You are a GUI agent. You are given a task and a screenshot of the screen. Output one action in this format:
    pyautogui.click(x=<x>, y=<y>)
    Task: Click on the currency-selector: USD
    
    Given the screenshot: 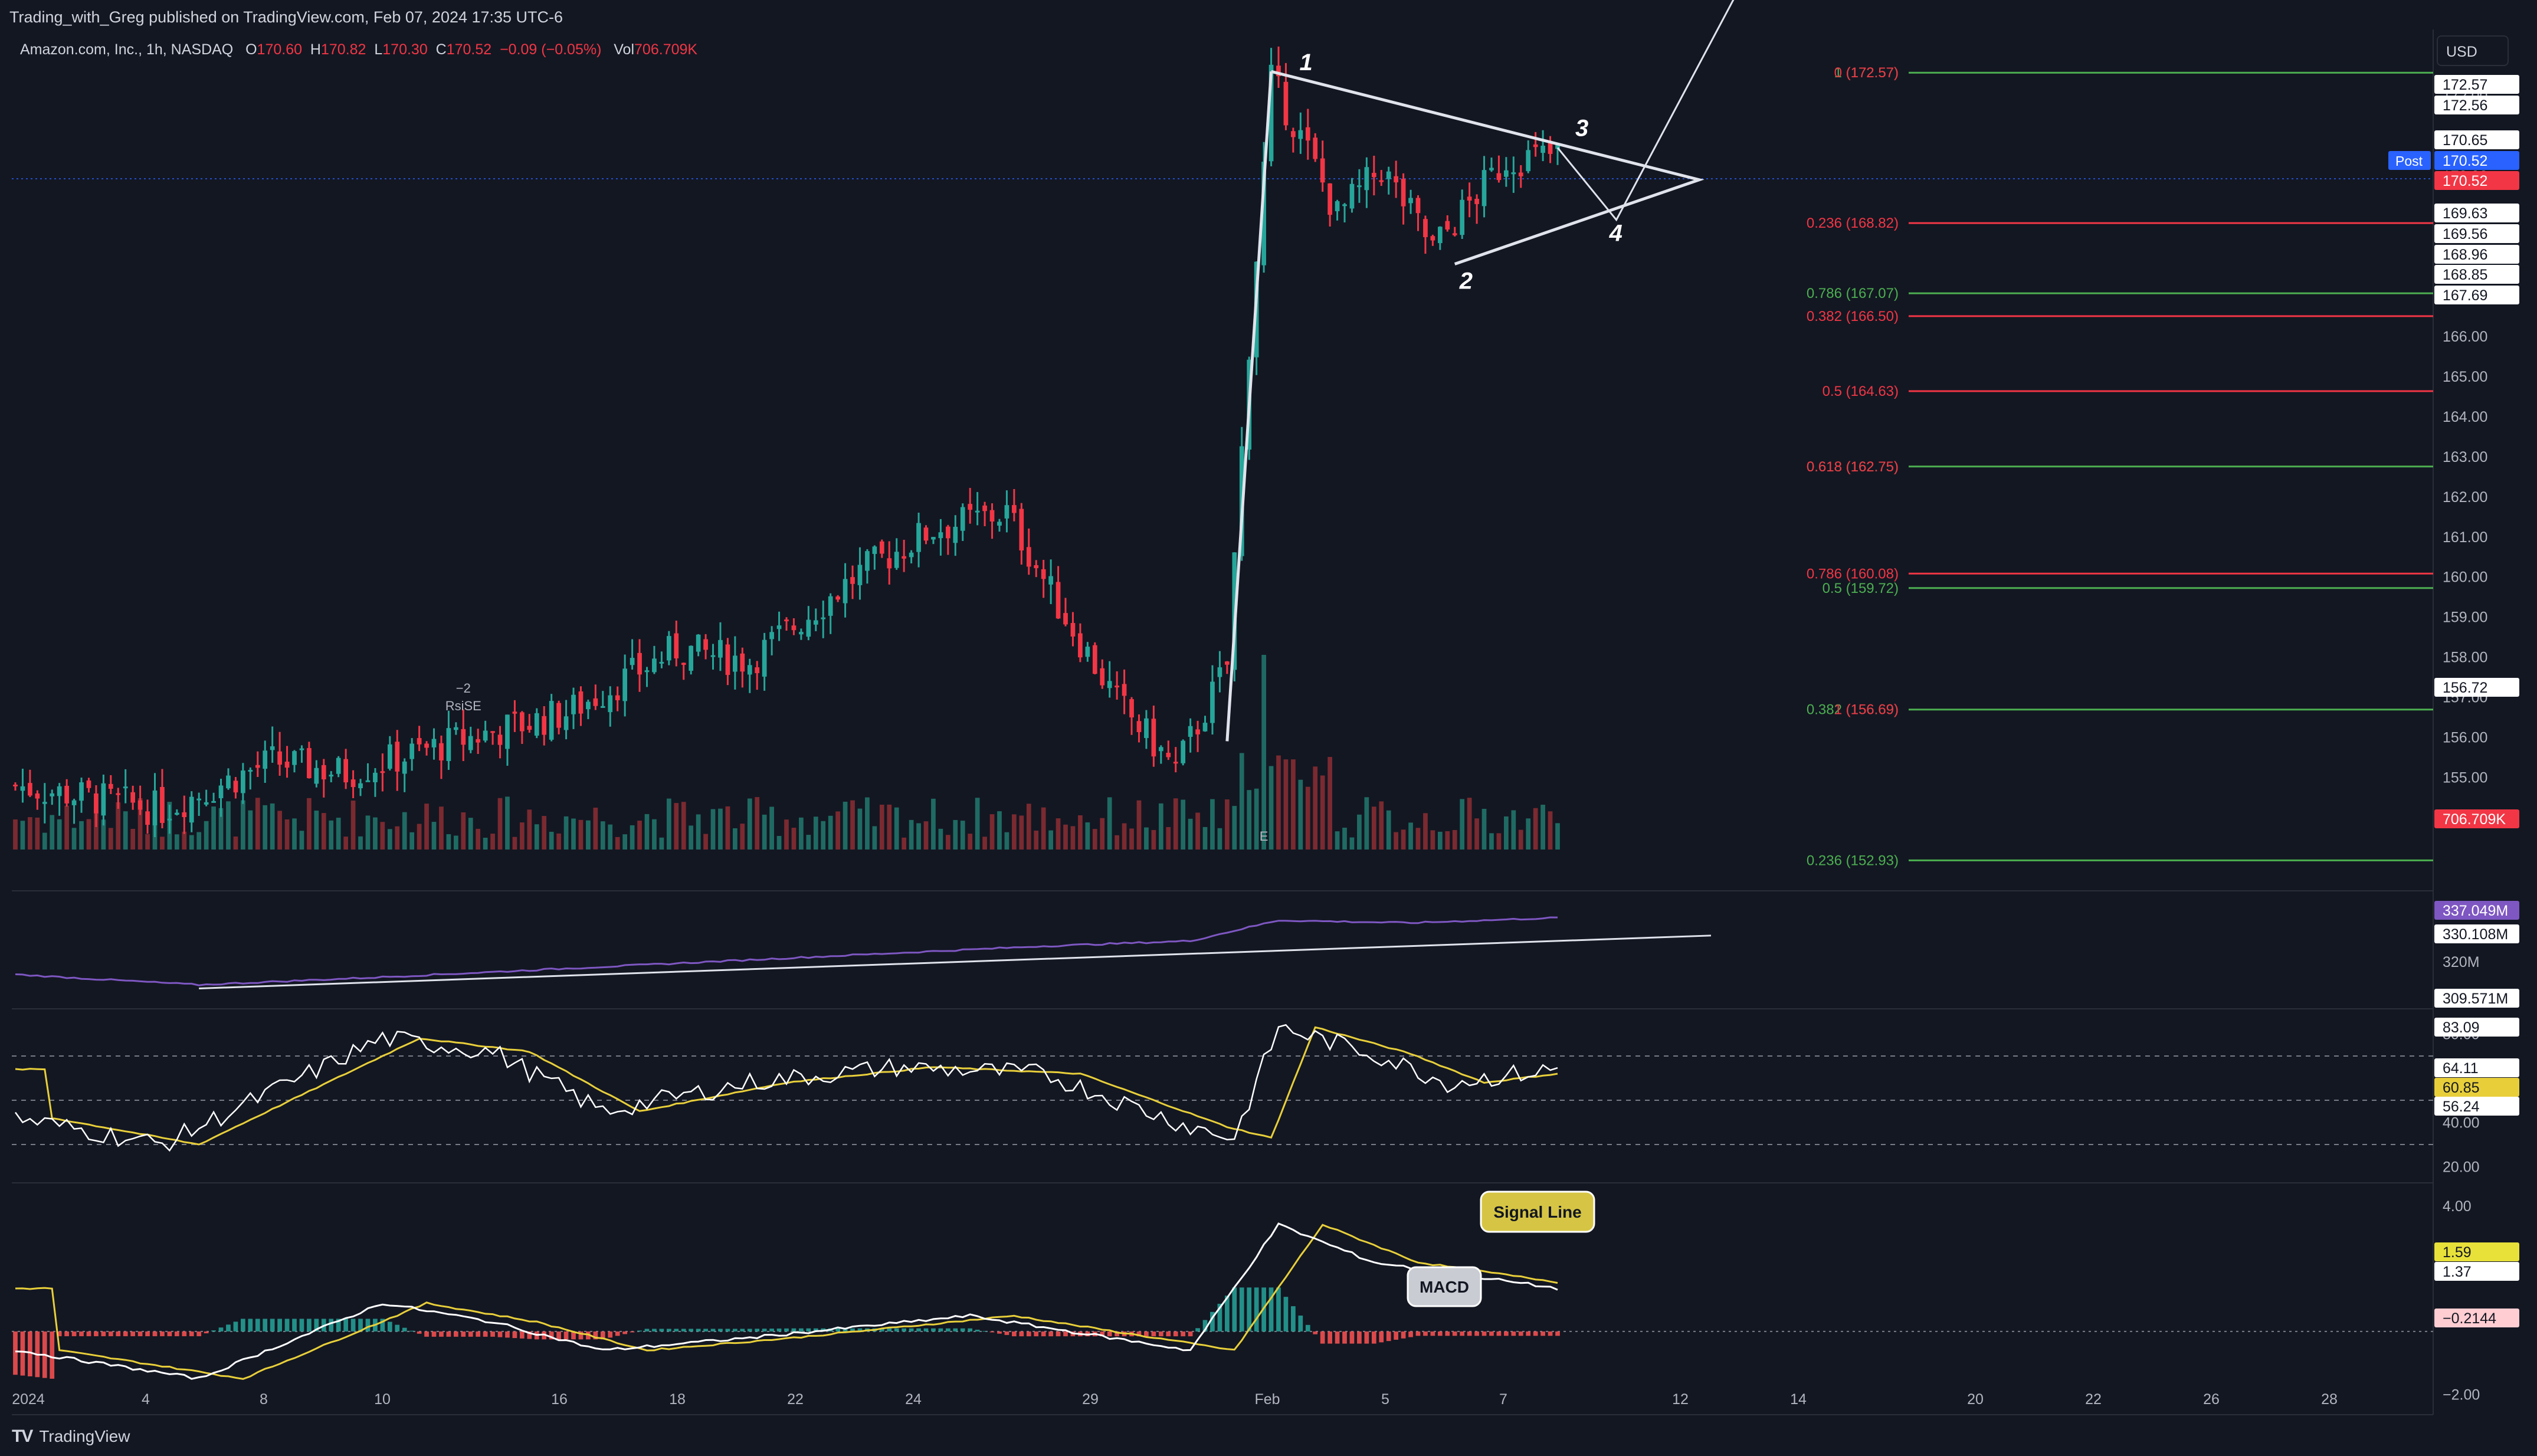 What is the action you would take?
    pyautogui.click(x=2473, y=51)
    